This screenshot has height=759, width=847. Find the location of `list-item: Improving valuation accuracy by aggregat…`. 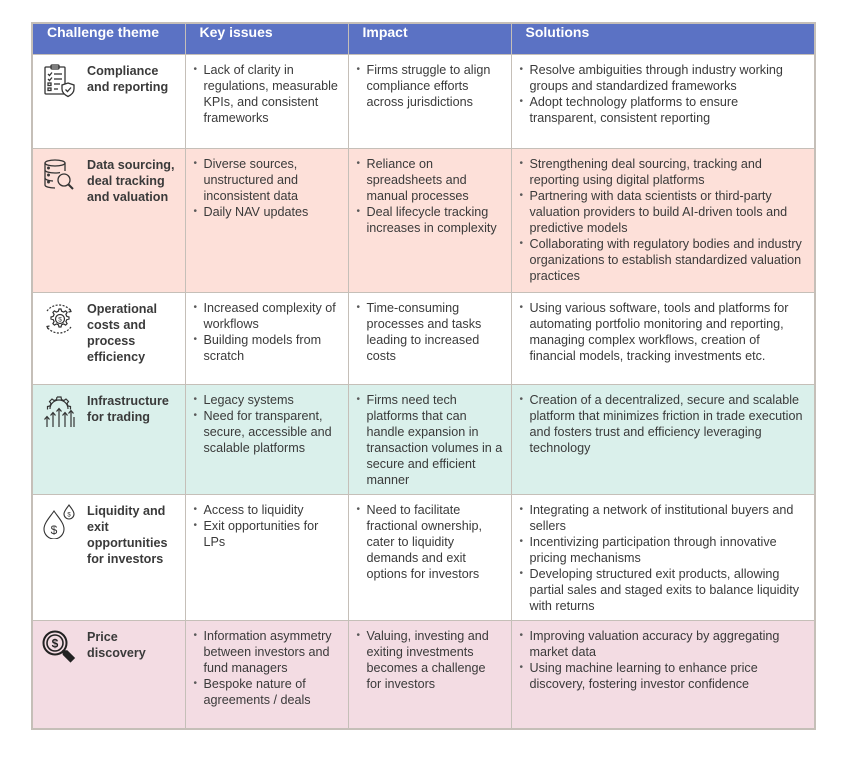

list-item: Improving valuation accuracy by aggregat… is located at coordinates (663, 644).